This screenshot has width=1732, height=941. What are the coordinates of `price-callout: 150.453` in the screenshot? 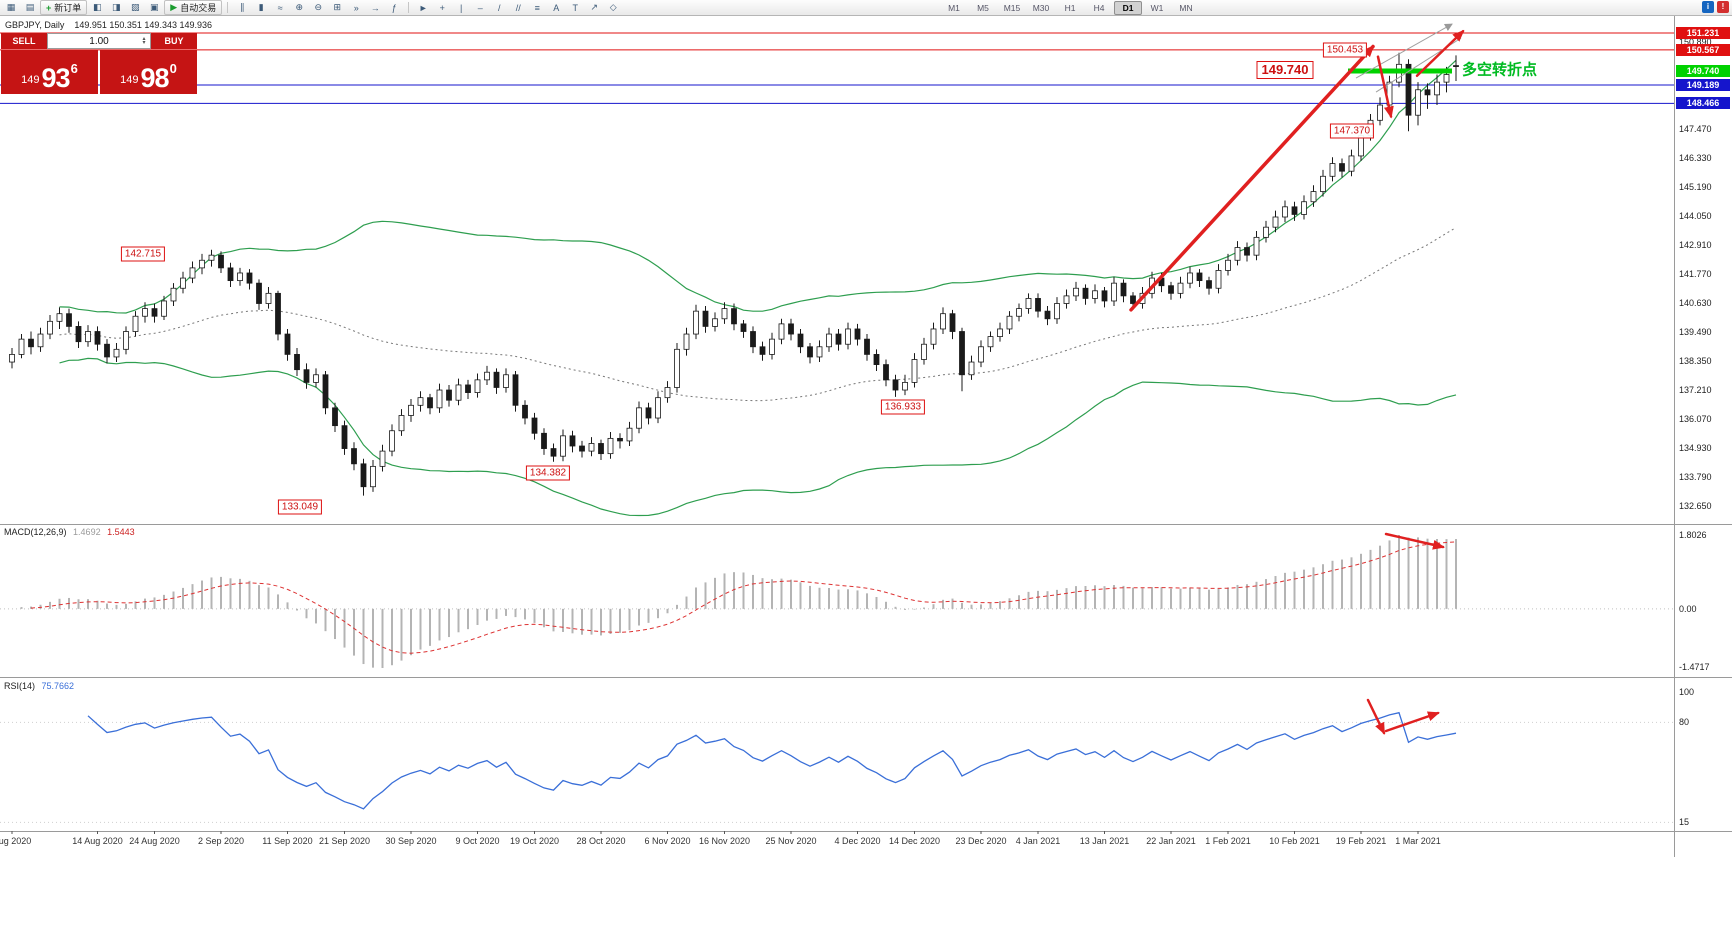 It's located at (1345, 50).